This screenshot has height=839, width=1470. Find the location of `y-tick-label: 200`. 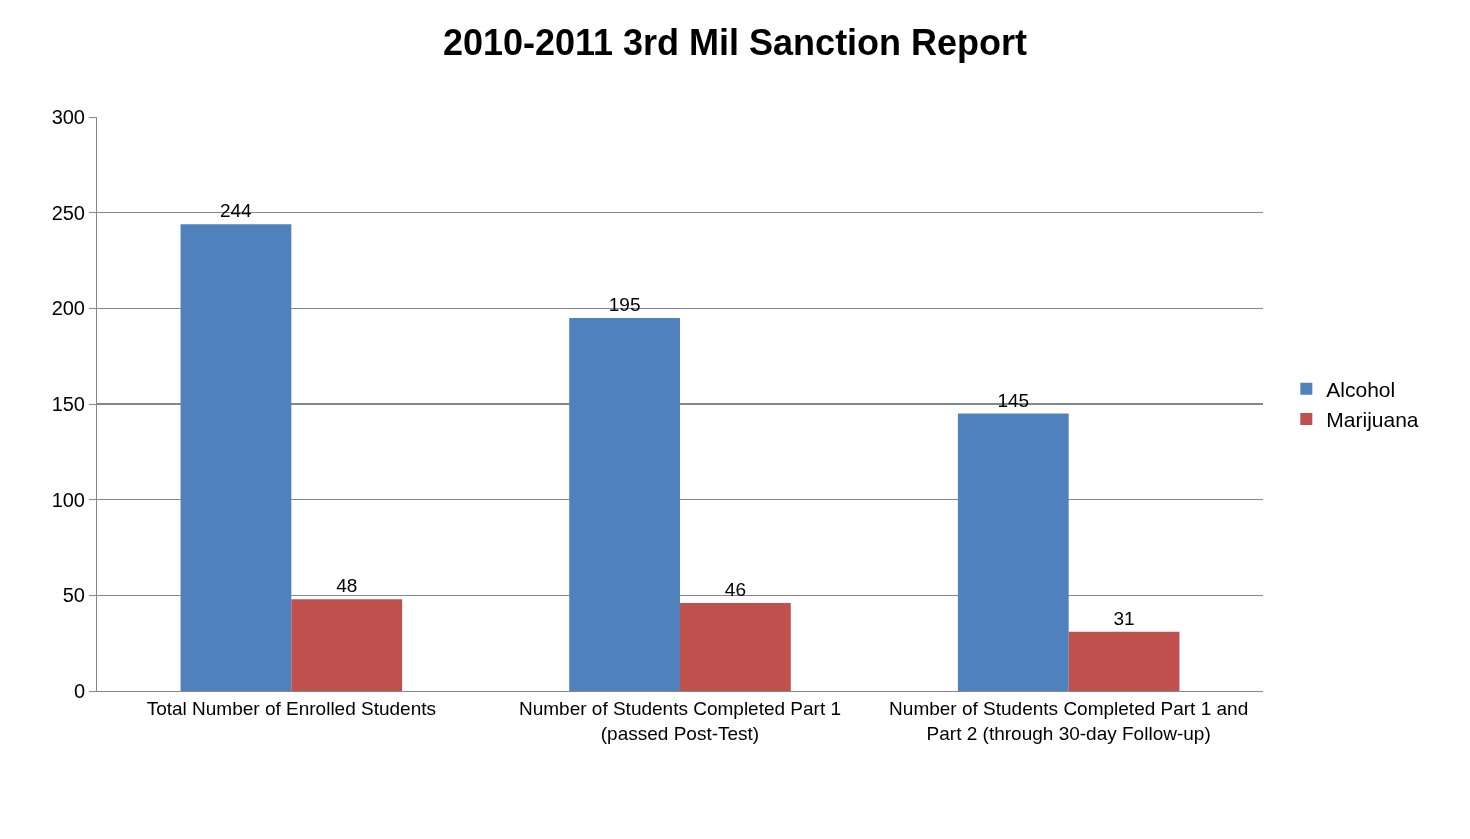

y-tick-label: 200 is located at coordinates (68, 308).